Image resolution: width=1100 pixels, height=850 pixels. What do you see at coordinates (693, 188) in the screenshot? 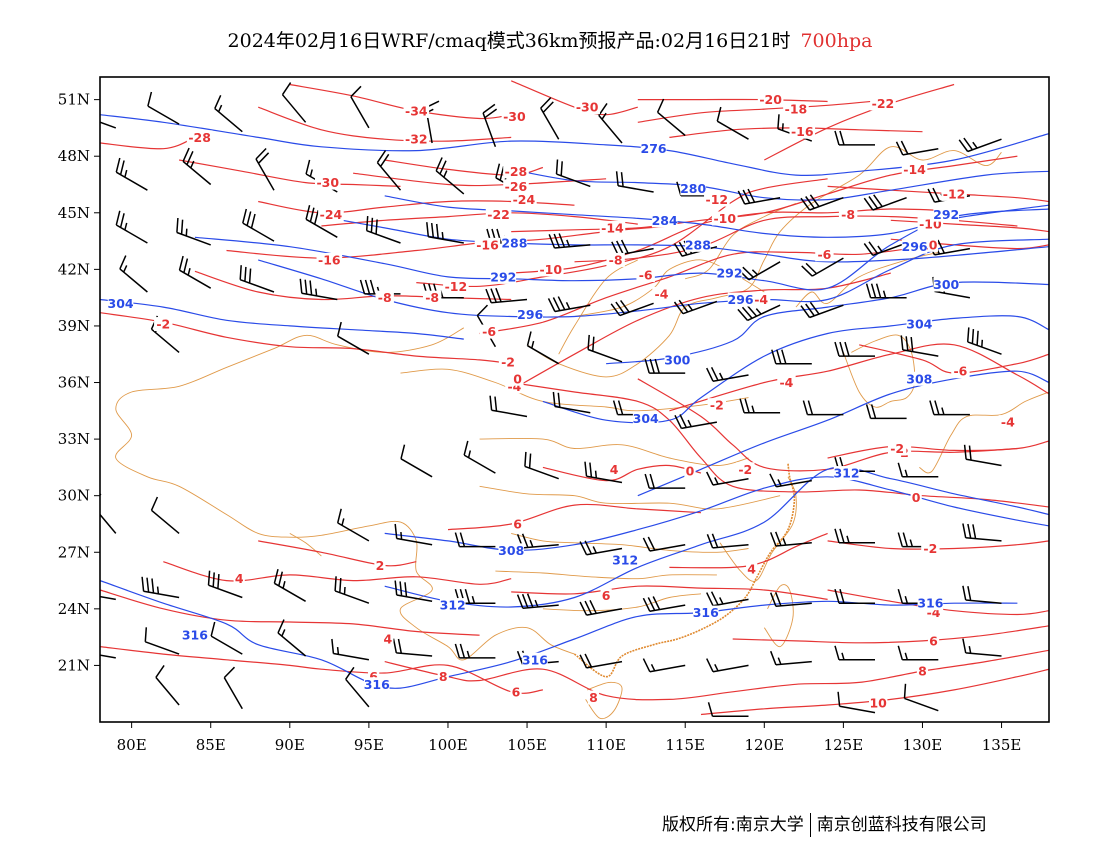
I see `height-contour-label: 280` at bounding box center [693, 188].